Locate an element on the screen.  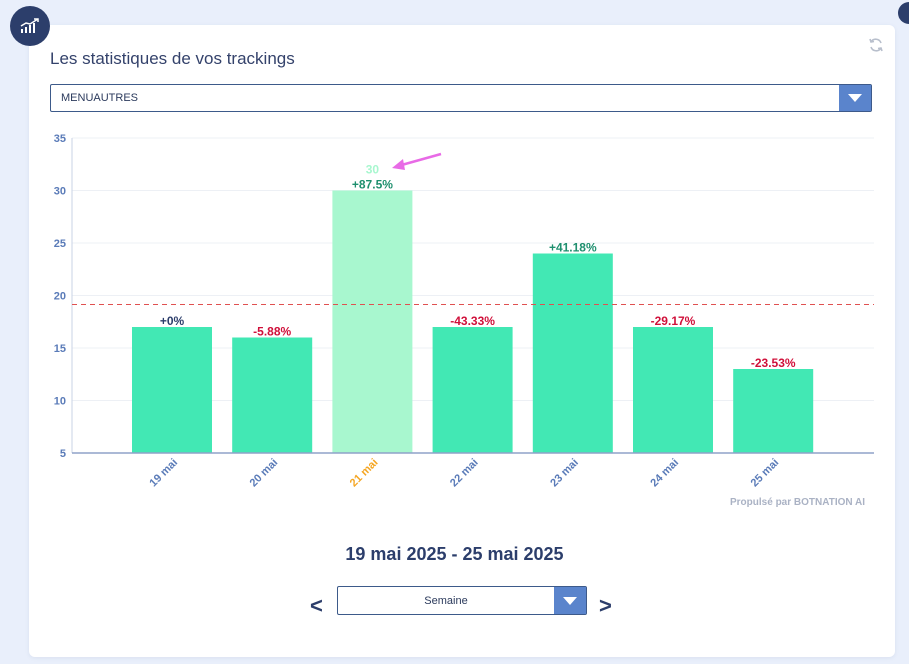
data-label: -43.33% is located at coordinates (472, 321).